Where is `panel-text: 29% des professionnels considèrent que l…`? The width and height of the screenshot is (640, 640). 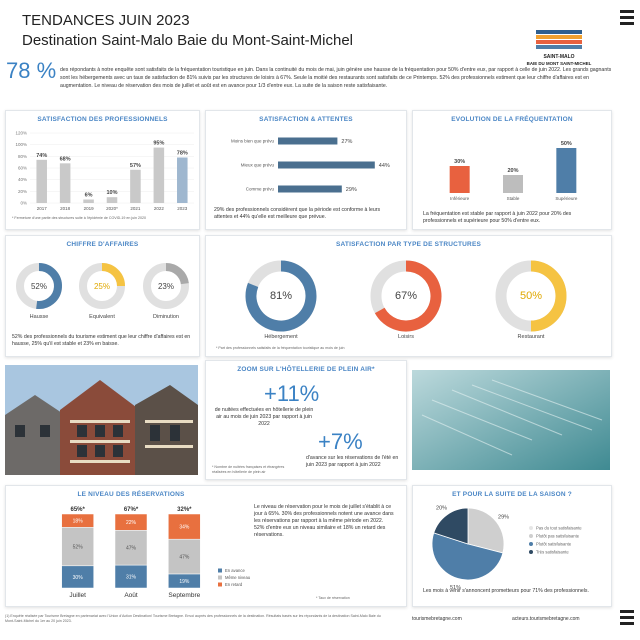 panel-text: 29% des professionnels considèrent que l… is located at coordinates (297, 213).